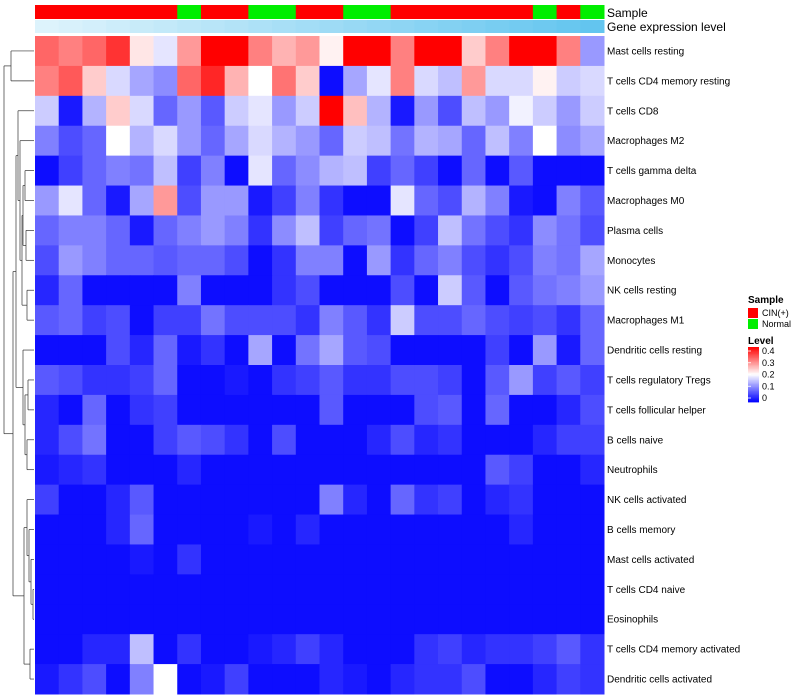 Image resolution: width=800 pixels, height=700 pixels. I want to click on row-label: T cells CD8, so click(633, 111).